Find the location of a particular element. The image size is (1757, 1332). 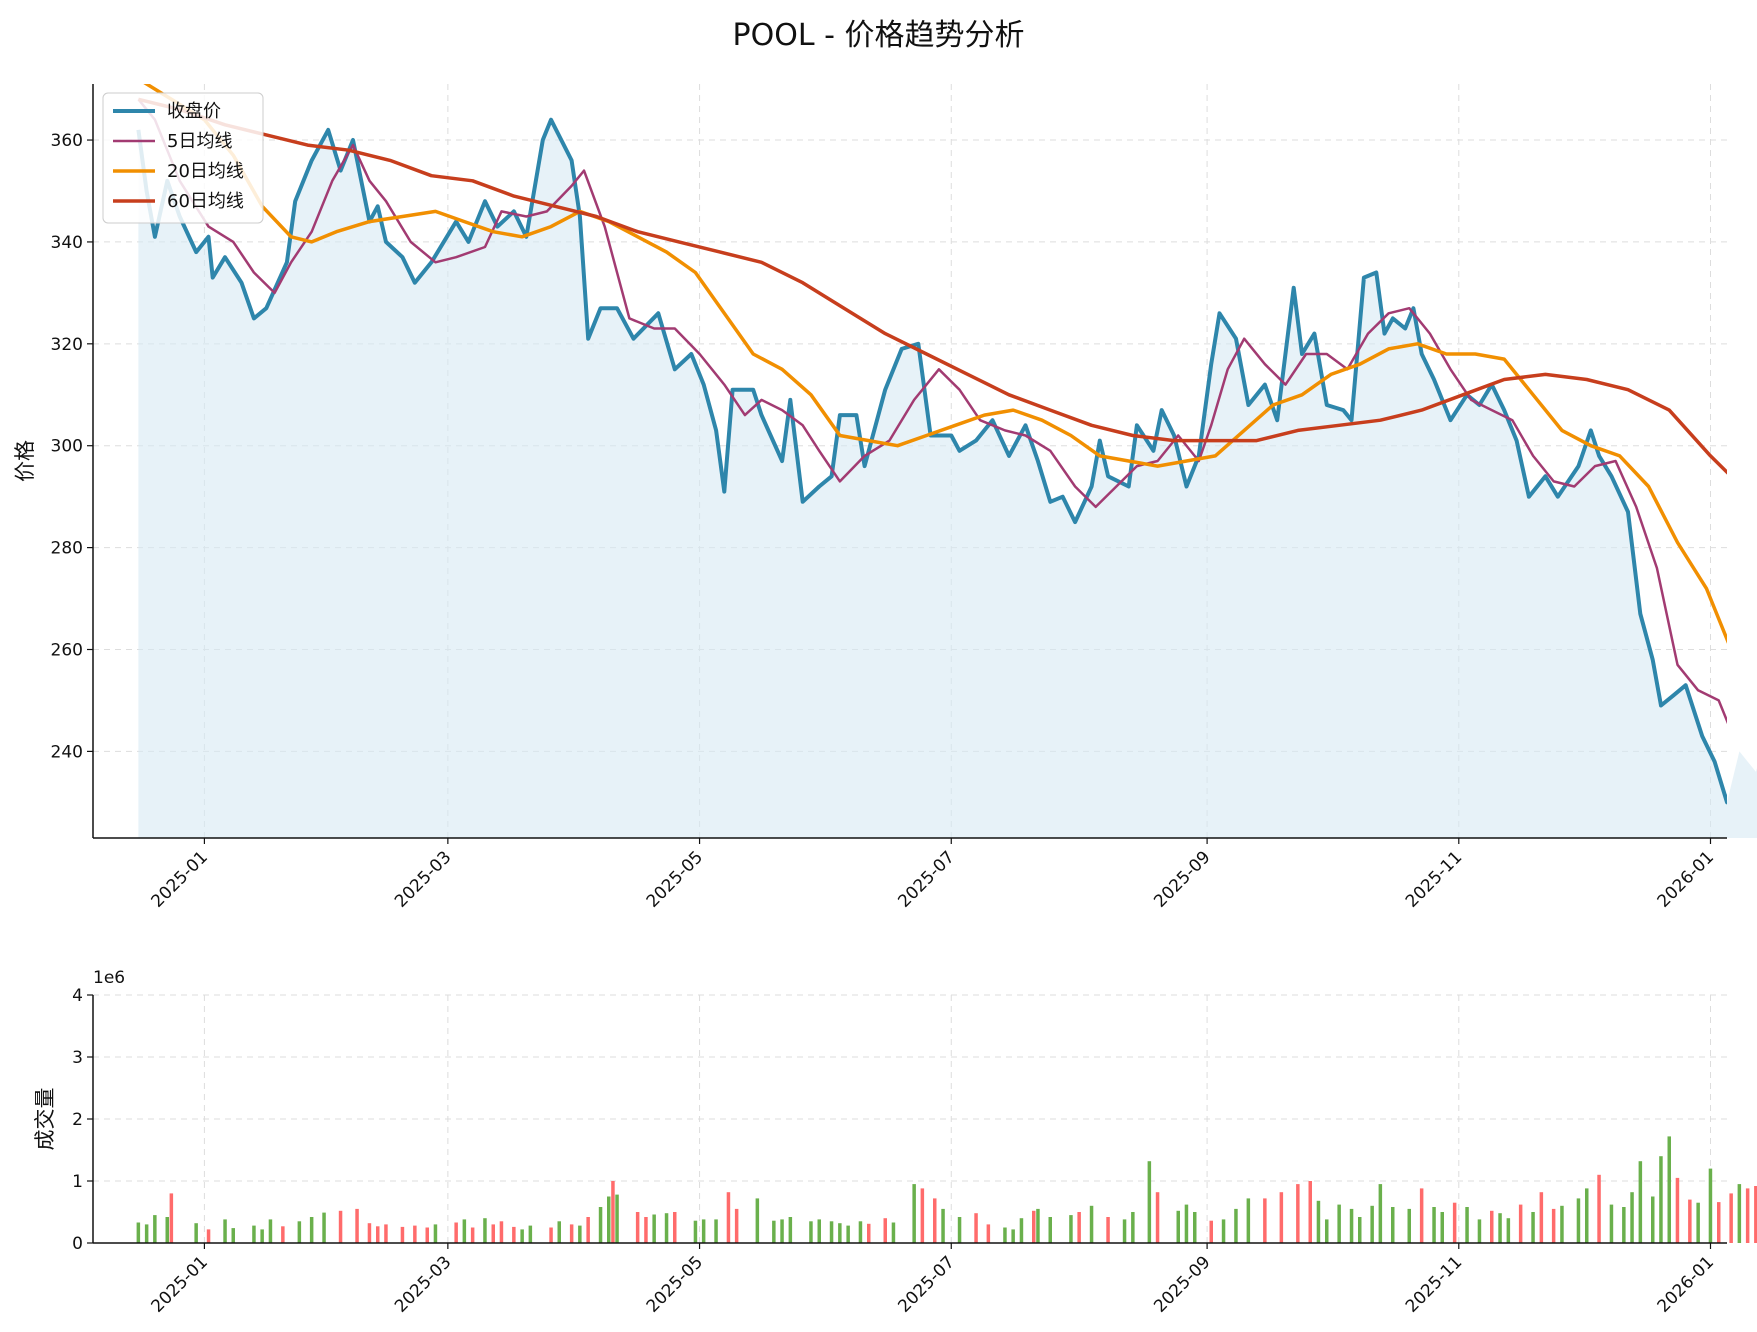

price-x-tick-label: 2025-11 is located at coordinates (1434, 879).